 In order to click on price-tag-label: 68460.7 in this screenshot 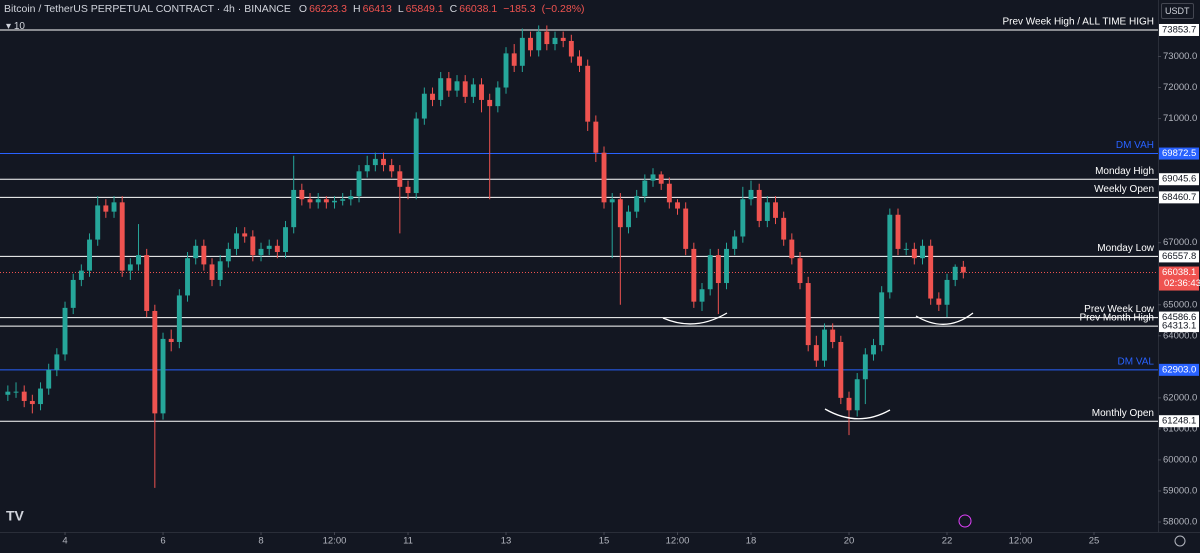, I will do `click(1179, 197)`.